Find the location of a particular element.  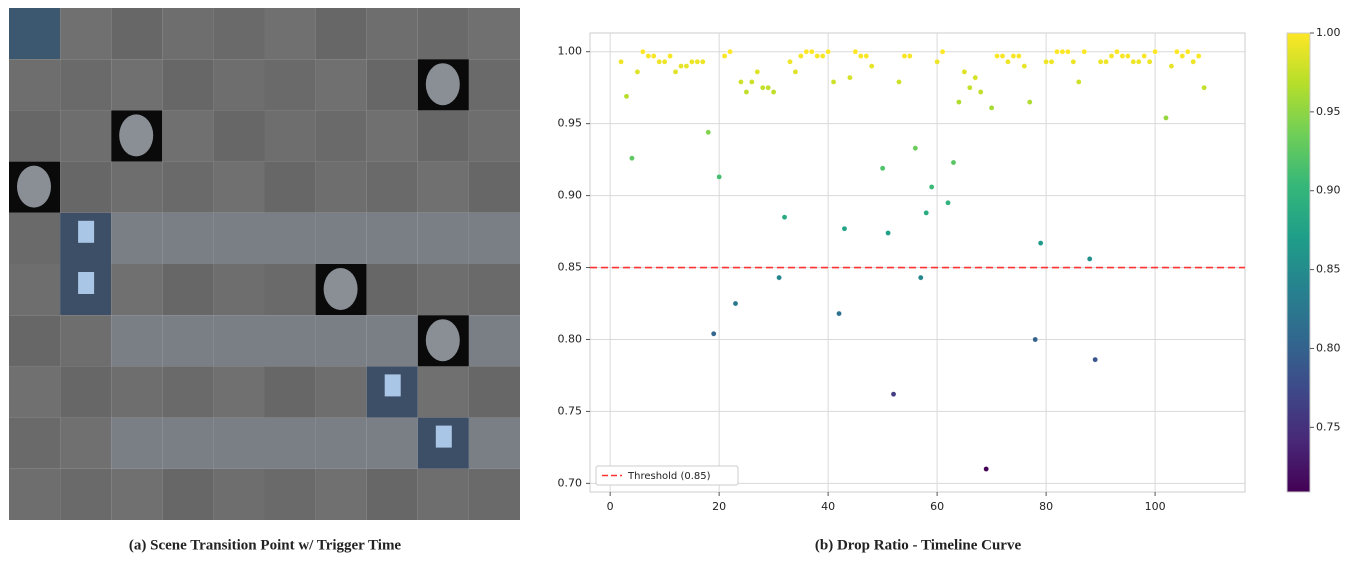

x-tick-label: 100 is located at coordinates (1155, 506).